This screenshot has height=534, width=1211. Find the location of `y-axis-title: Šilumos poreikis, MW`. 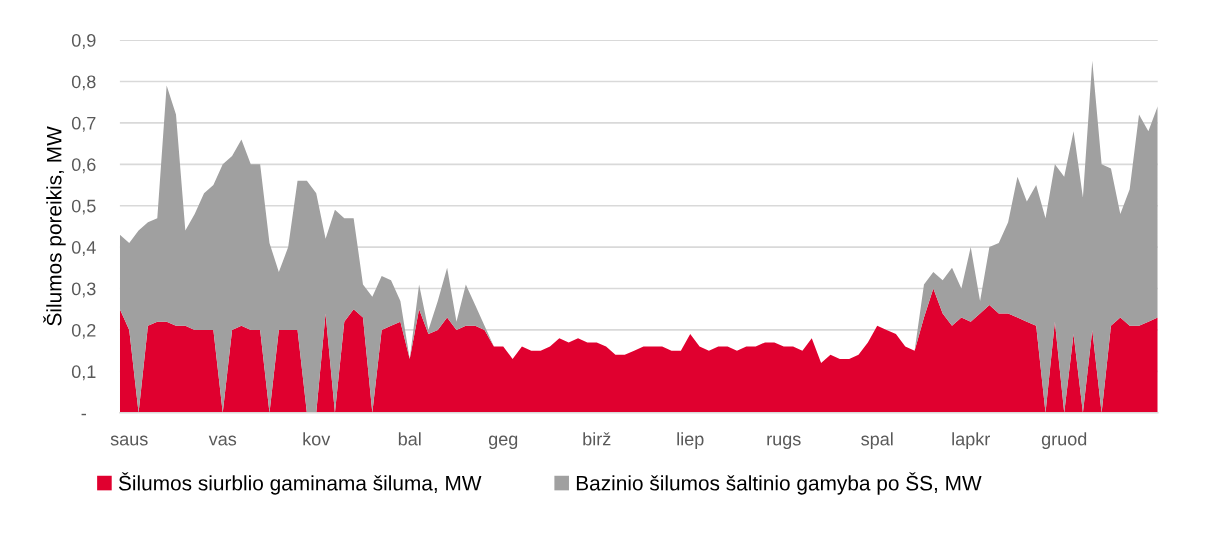

y-axis-title: Šilumos poreikis, MW is located at coordinates (54, 226).